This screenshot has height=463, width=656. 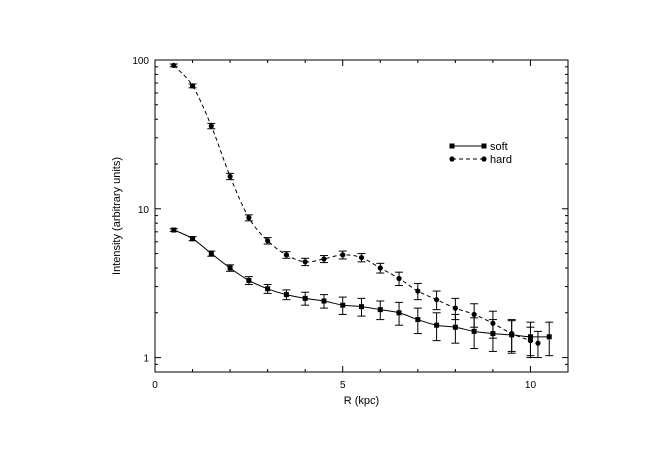 I want to click on y-axis-title: Intensity (arbitrary units), so click(x=117, y=216).